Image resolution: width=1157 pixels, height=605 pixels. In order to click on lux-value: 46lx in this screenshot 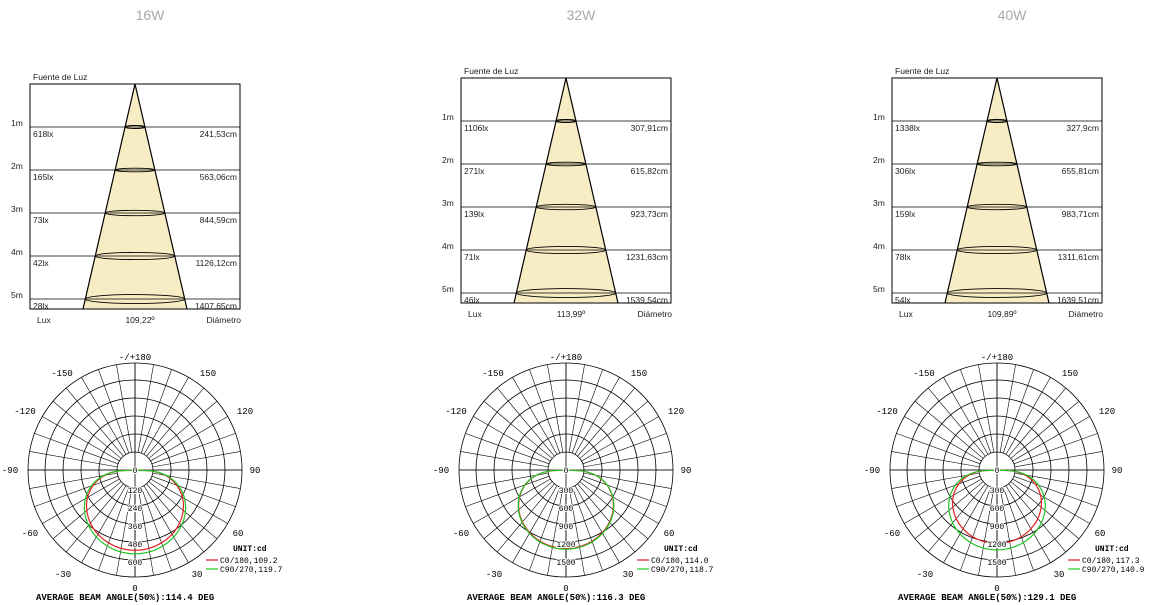, I will do `click(472, 300)`.